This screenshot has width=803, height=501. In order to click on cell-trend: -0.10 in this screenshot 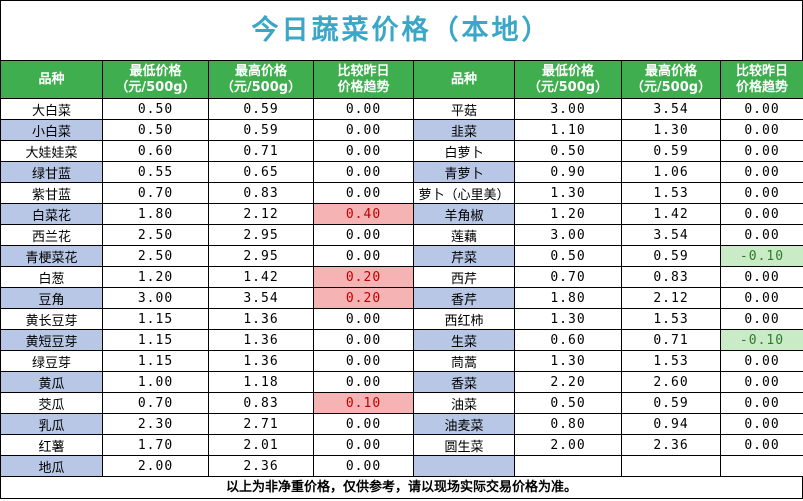, I will do `click(761, 340)`.